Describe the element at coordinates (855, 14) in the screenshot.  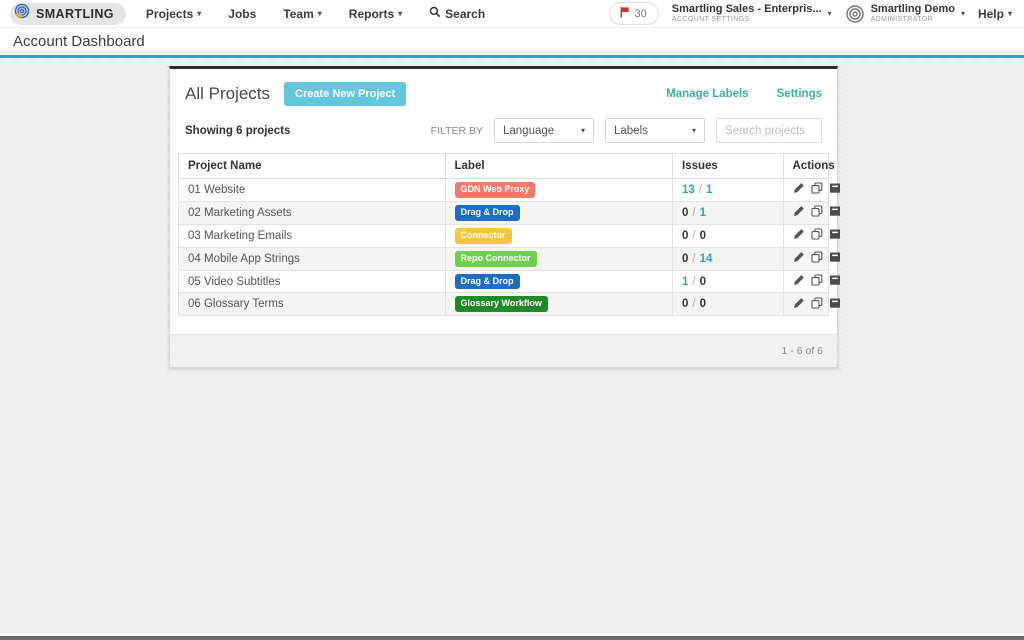
I see `avatar` at that location.